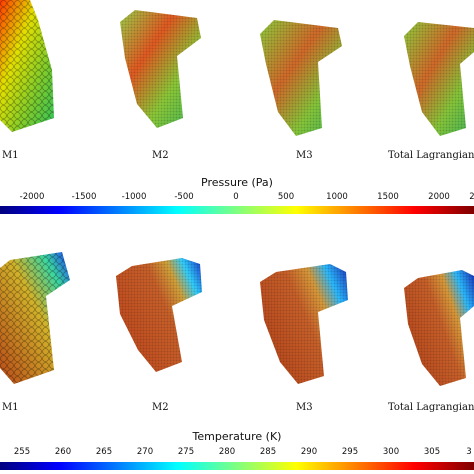 The image size is (474, 474). Describe the element at coordinates (237, 436) in the screenshot. I see `temperature-colorbar-title: Temperature (K)` at that location.